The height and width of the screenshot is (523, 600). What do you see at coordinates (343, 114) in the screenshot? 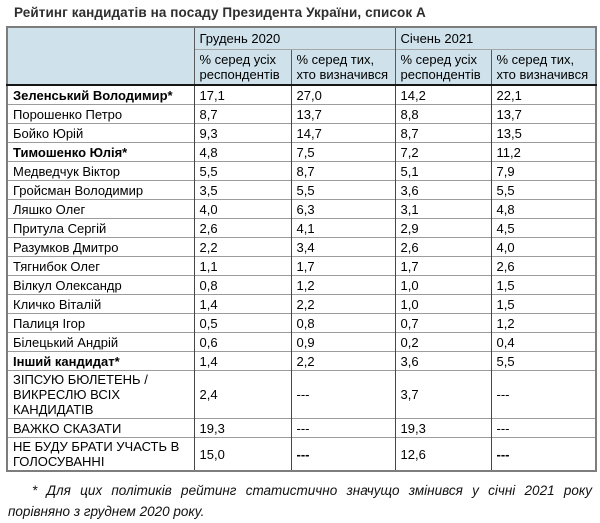
I see `rating-value: 13,7` at bounding box center [343, 114].